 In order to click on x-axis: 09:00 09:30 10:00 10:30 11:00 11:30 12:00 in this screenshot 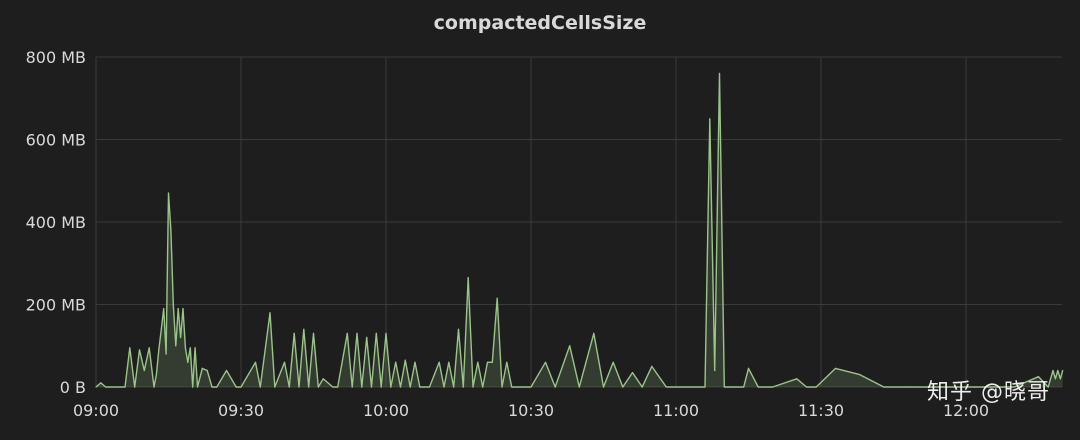, I will do `click(531, 410)`.